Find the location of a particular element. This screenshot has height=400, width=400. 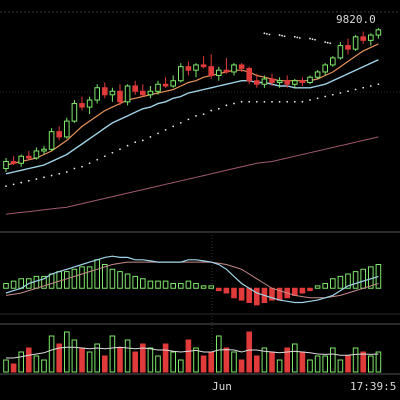

macd-dif-line is located at coordinates (192, 279).